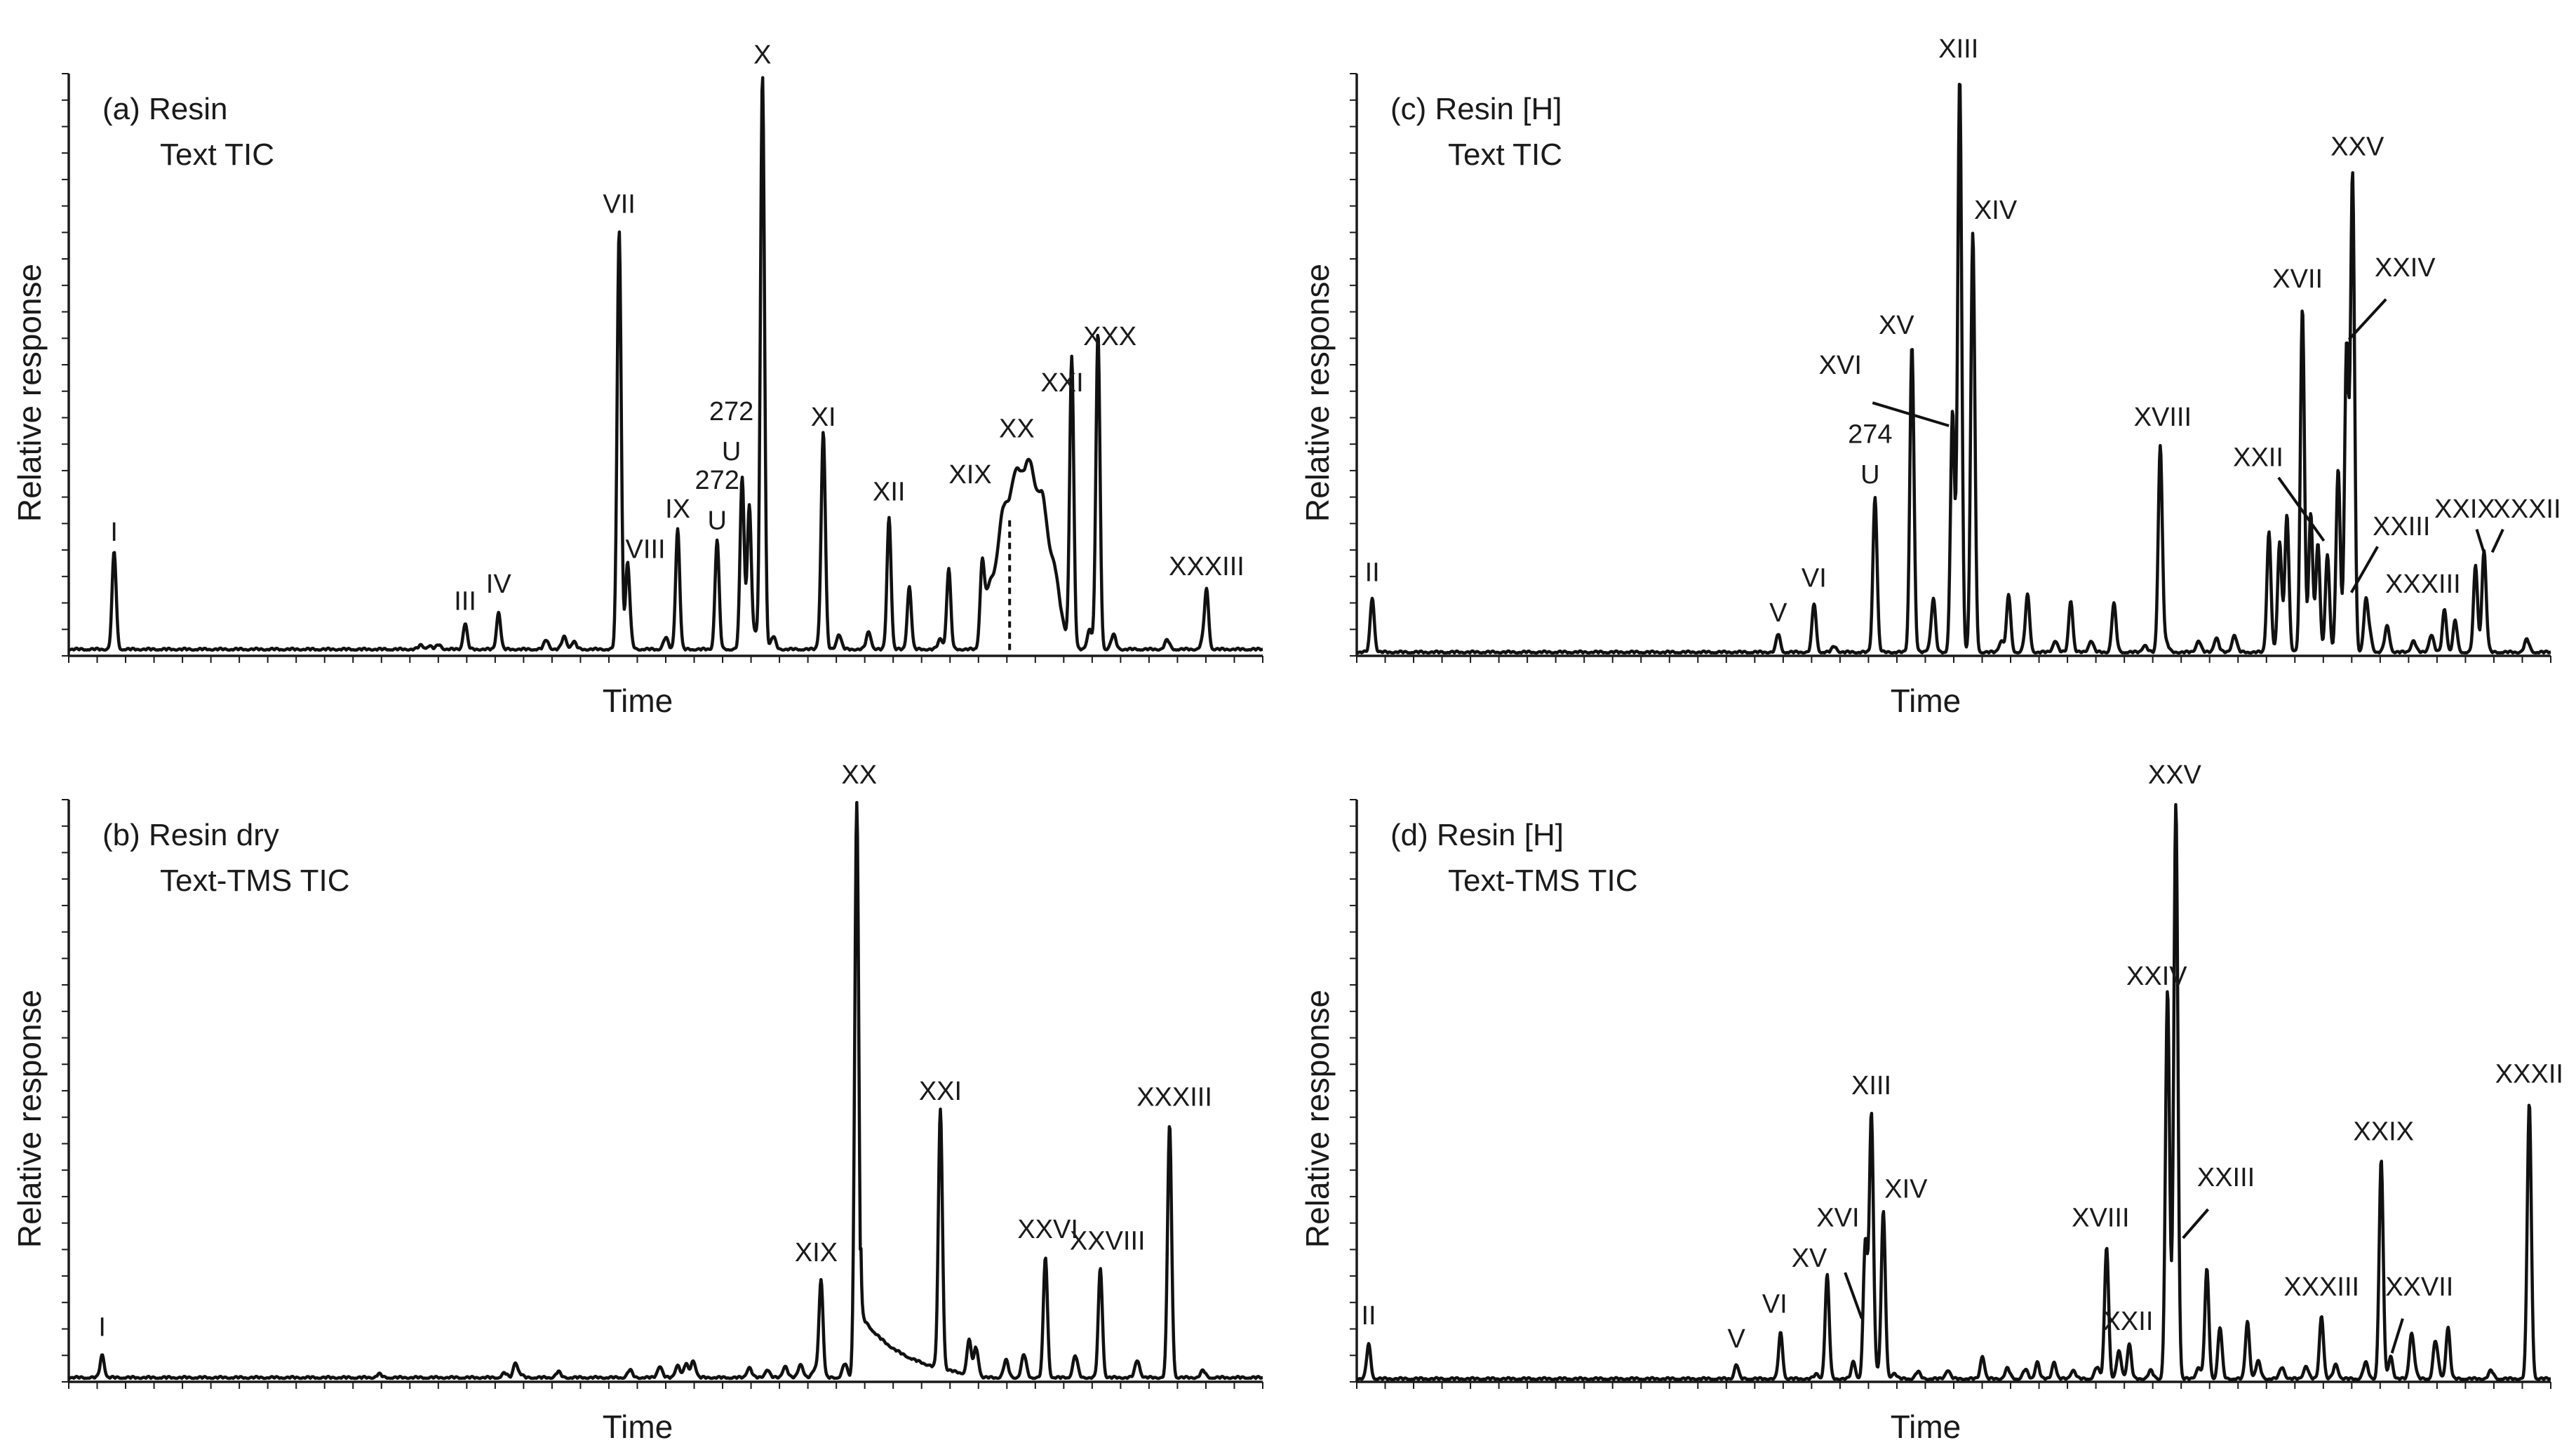 This screenshot has width=2576, height=1452. I want to click on panel-title: (c) Resin [H], so click(1476, 109).